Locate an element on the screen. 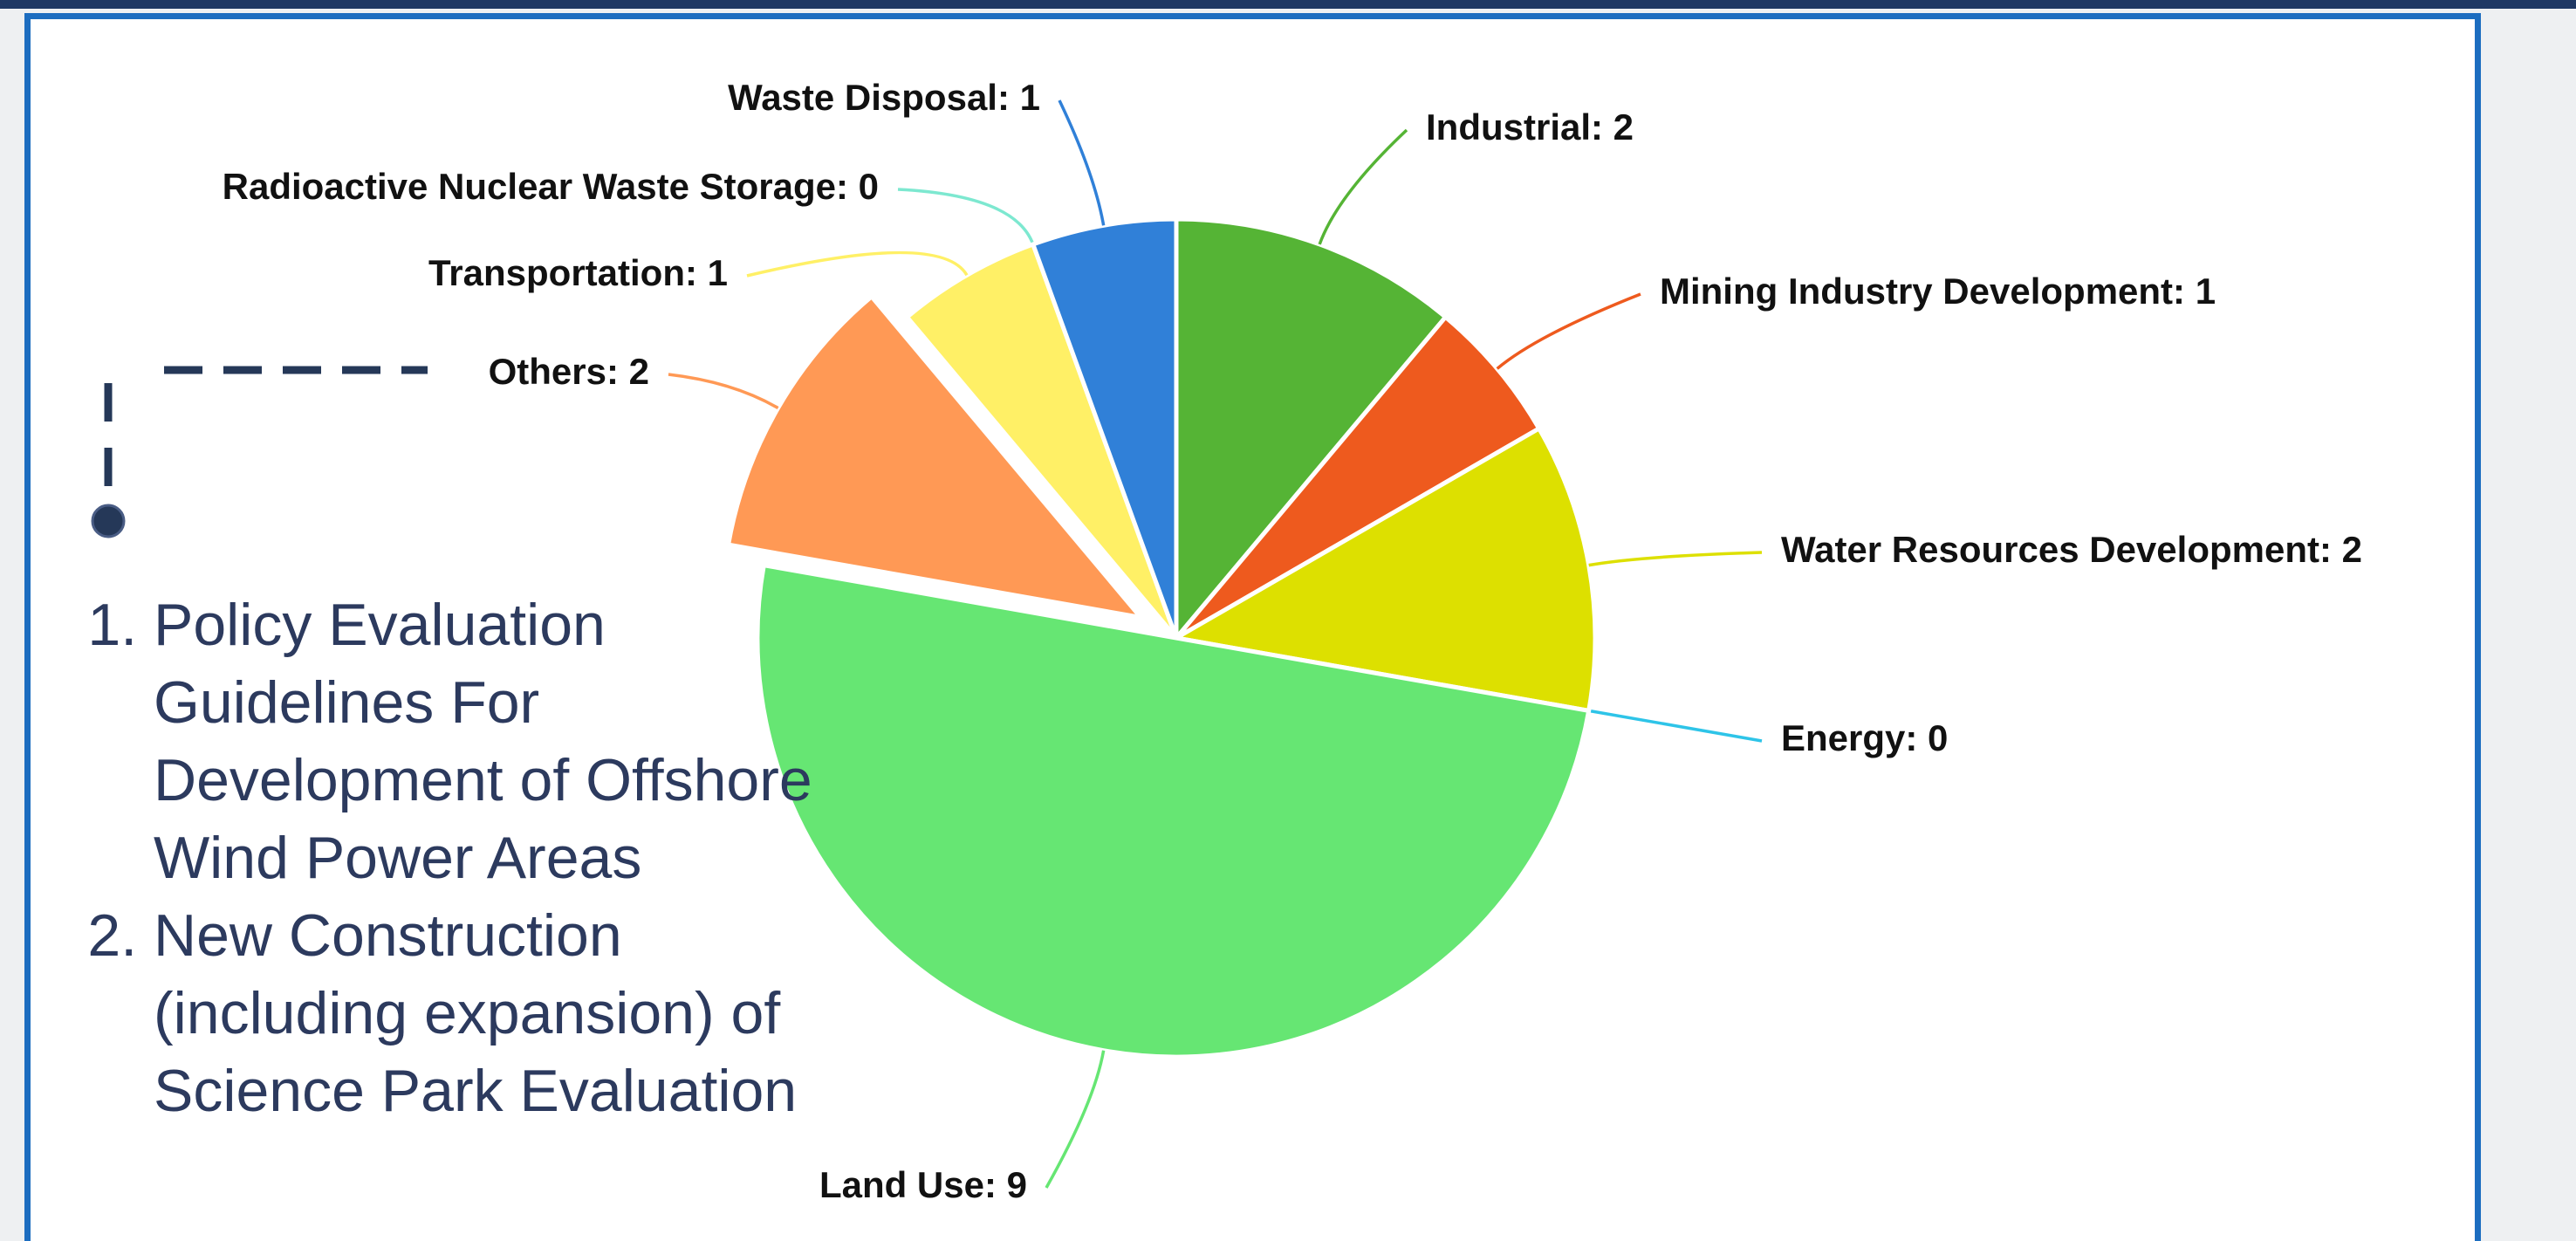 The height and width of the screenshot is (1241, 2576). annotation-connector is located at coordinates (259, 452).